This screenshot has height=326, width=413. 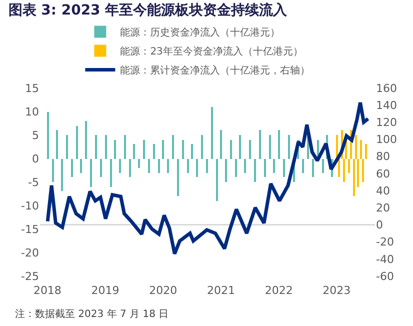 What do you see at coordinates (215, 70) in the screenshot?
I see `legend-label: 能源：累计资金净流入（十亿港元，右轴）` at bounding box center [215, 70].